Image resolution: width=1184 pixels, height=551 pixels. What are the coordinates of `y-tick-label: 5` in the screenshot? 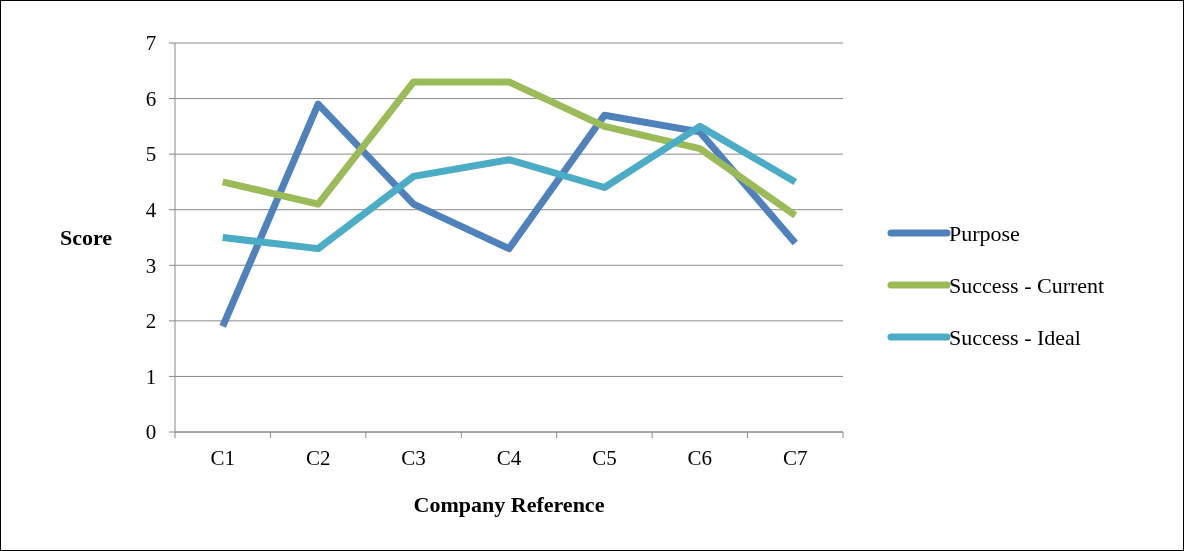 It's located at (151, 154).